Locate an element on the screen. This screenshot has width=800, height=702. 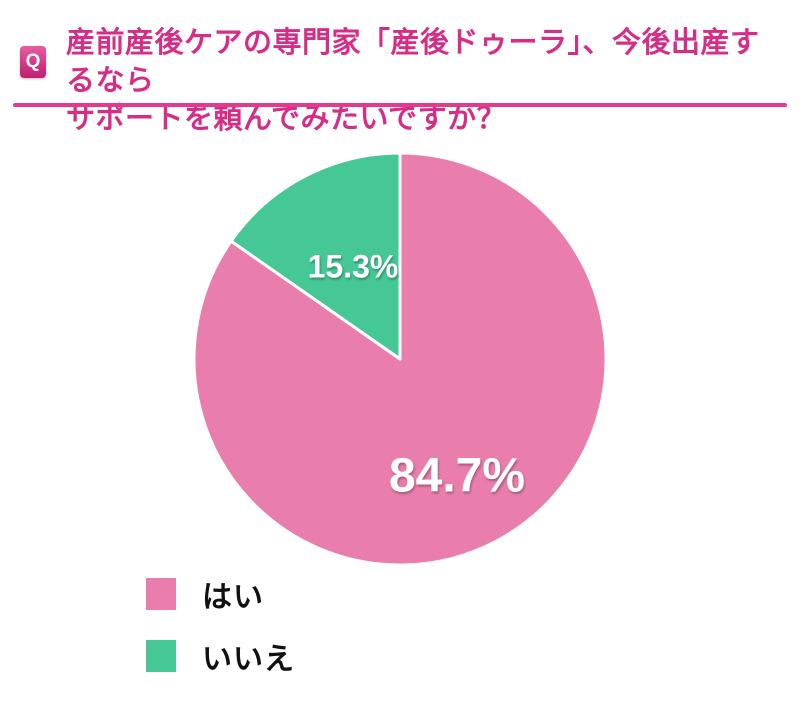
legend-swatch-no is located at coordinates (161, 656).